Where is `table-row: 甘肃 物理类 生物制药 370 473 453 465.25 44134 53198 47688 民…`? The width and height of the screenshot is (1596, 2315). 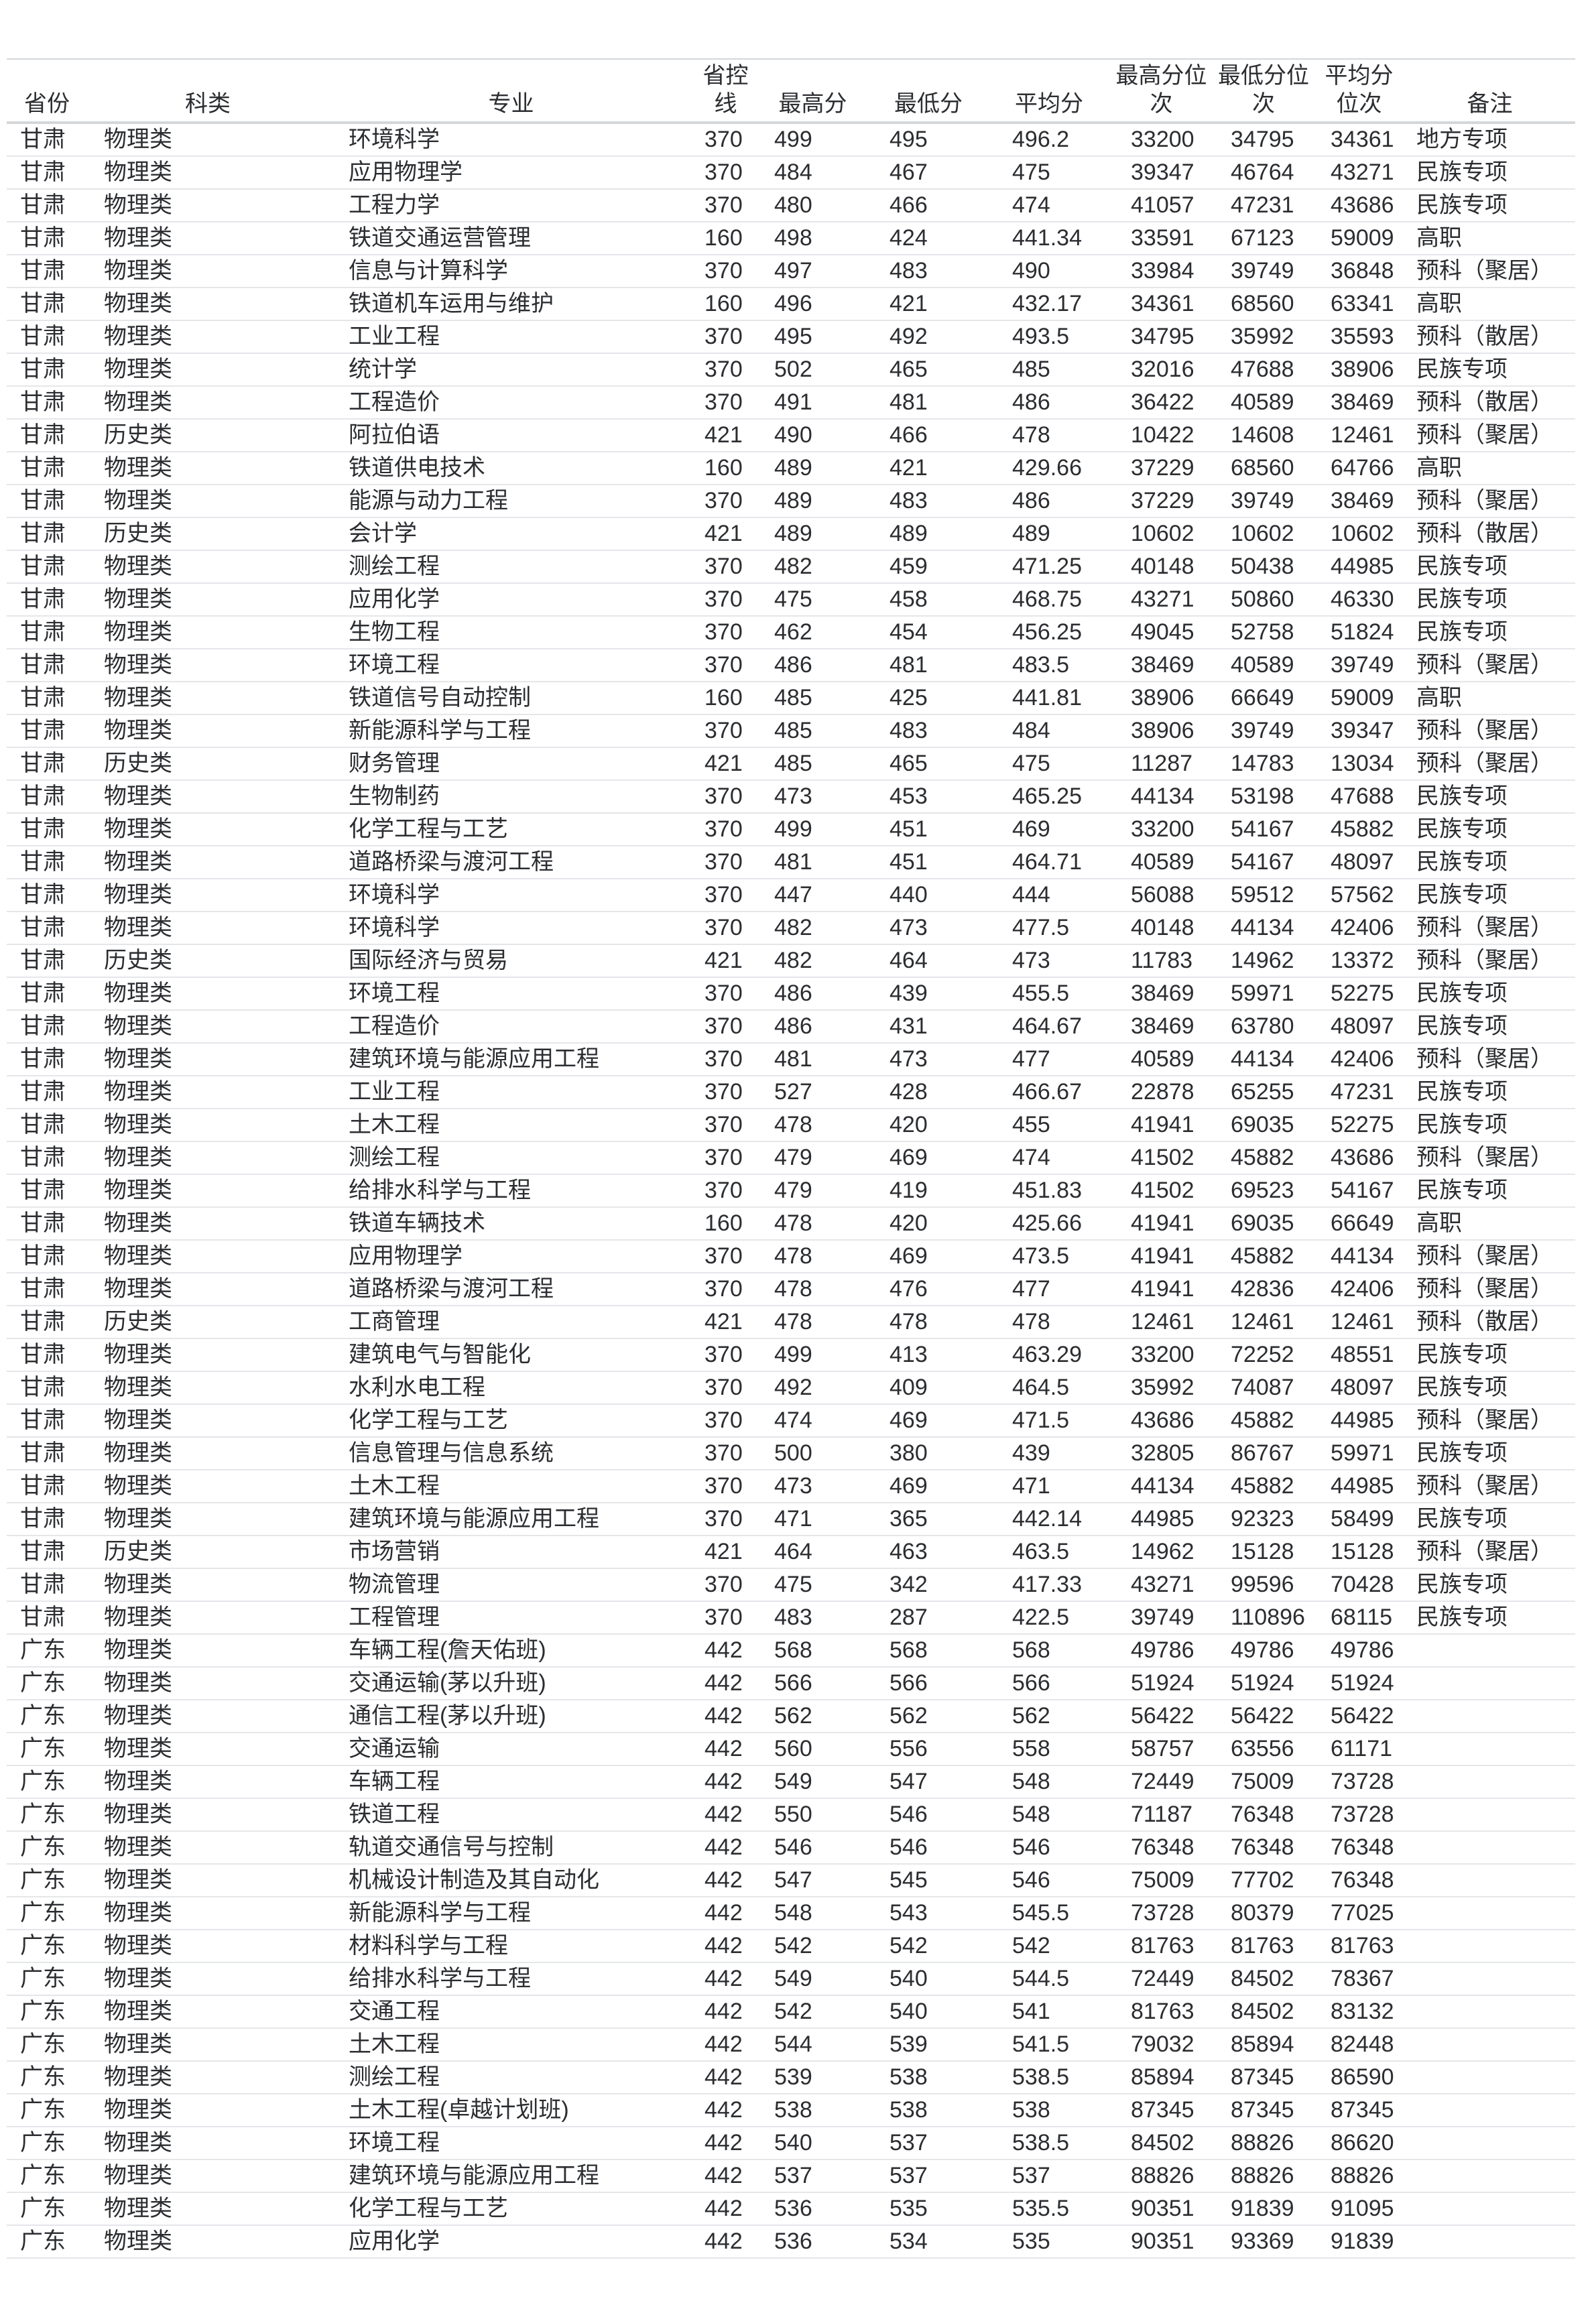 table-row: 甘肃 物理类 生物制药 370 473 453 465.25 44134 53198 47688 民… is located at coordinates (791, 796).